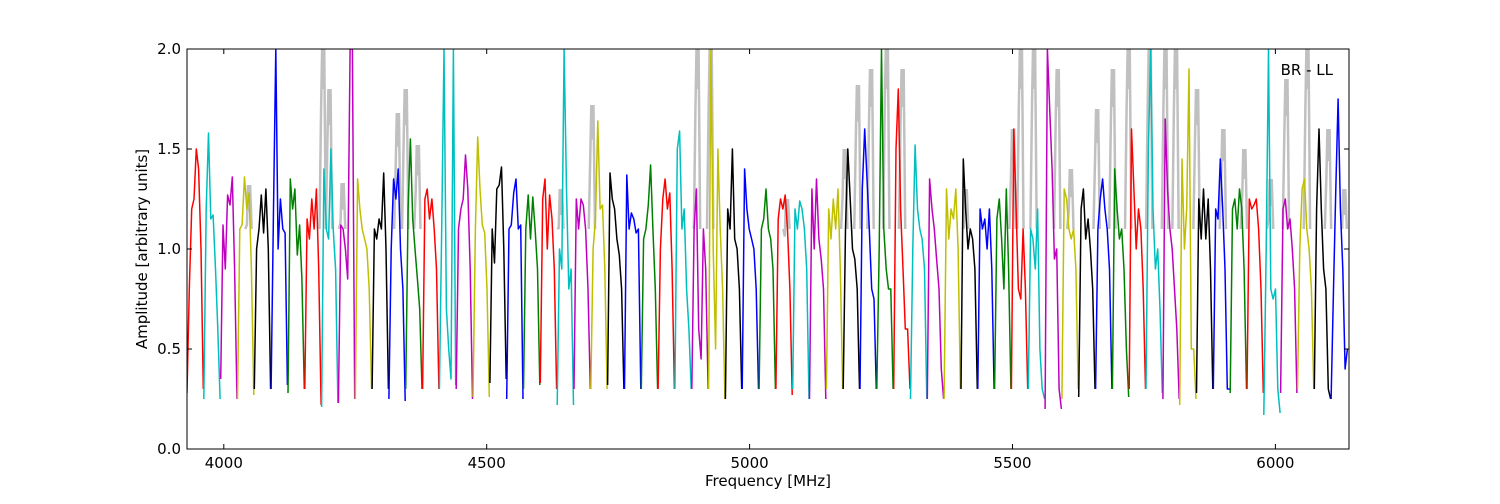 The height and width of the screenshot is (504, 1500). What do you see at coordinates (169, 49) in the screenshot?
I see `y-tick-label: 2.0` at bounding box center [169, 49].